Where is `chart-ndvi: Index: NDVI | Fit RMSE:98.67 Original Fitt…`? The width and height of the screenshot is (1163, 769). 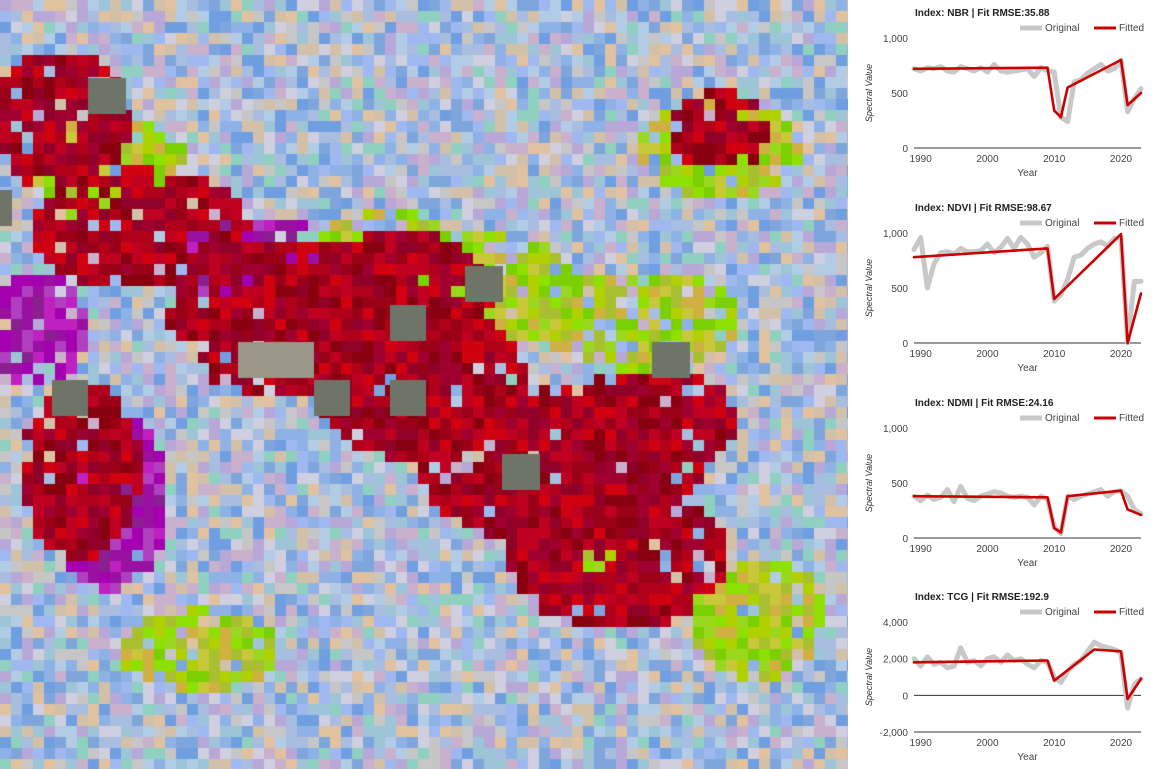
chart-ndvi: Index: NDVI | Fit RMSE:98.67 Original Fitt… is located at coordinates (1004, 288).